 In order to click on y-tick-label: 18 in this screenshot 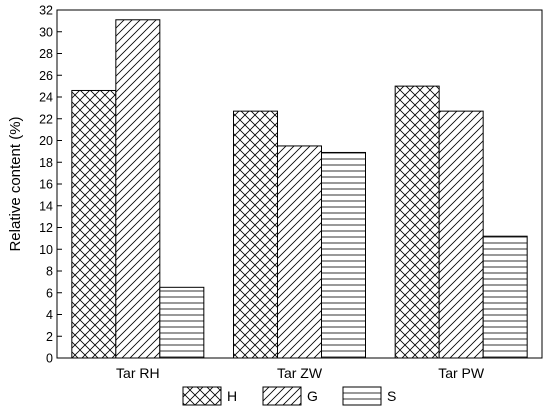, I will do `click(46, 163)`.